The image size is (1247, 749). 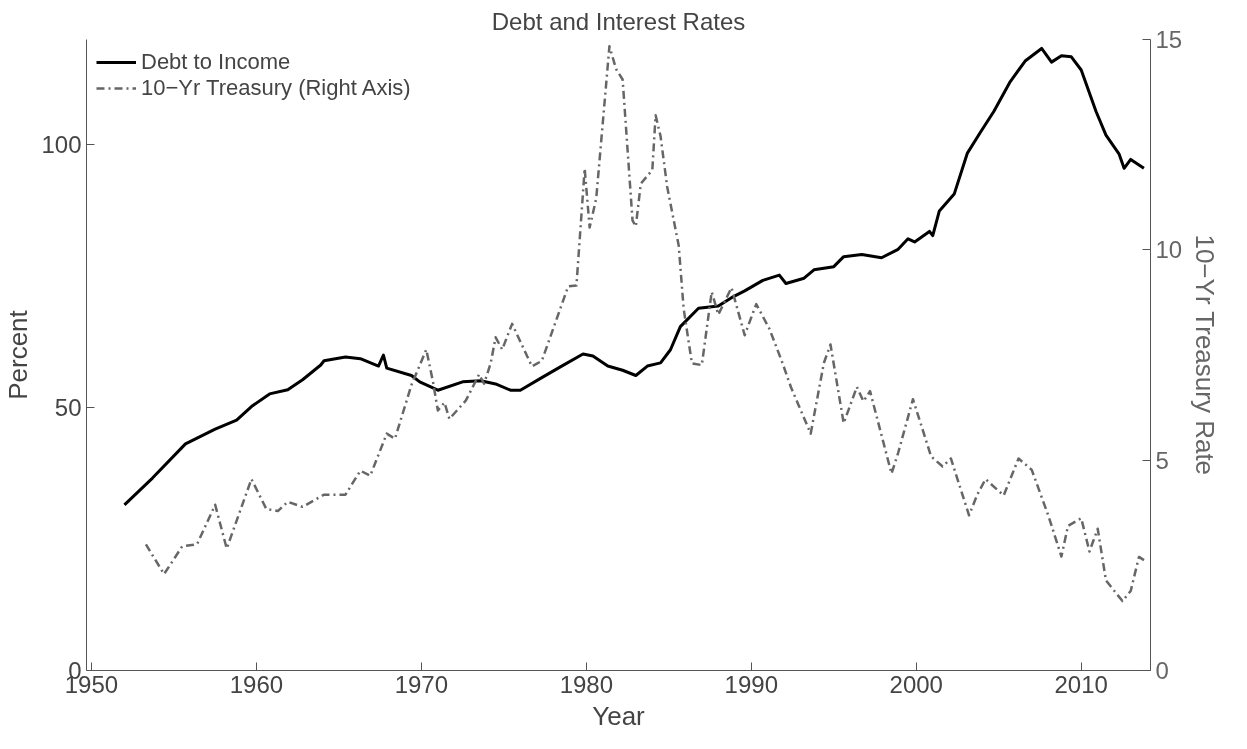 What do you see at coordinates (916, 684) in the screenshot?
I see `x-tick-label: 2000` at bounding box center [916, 684].